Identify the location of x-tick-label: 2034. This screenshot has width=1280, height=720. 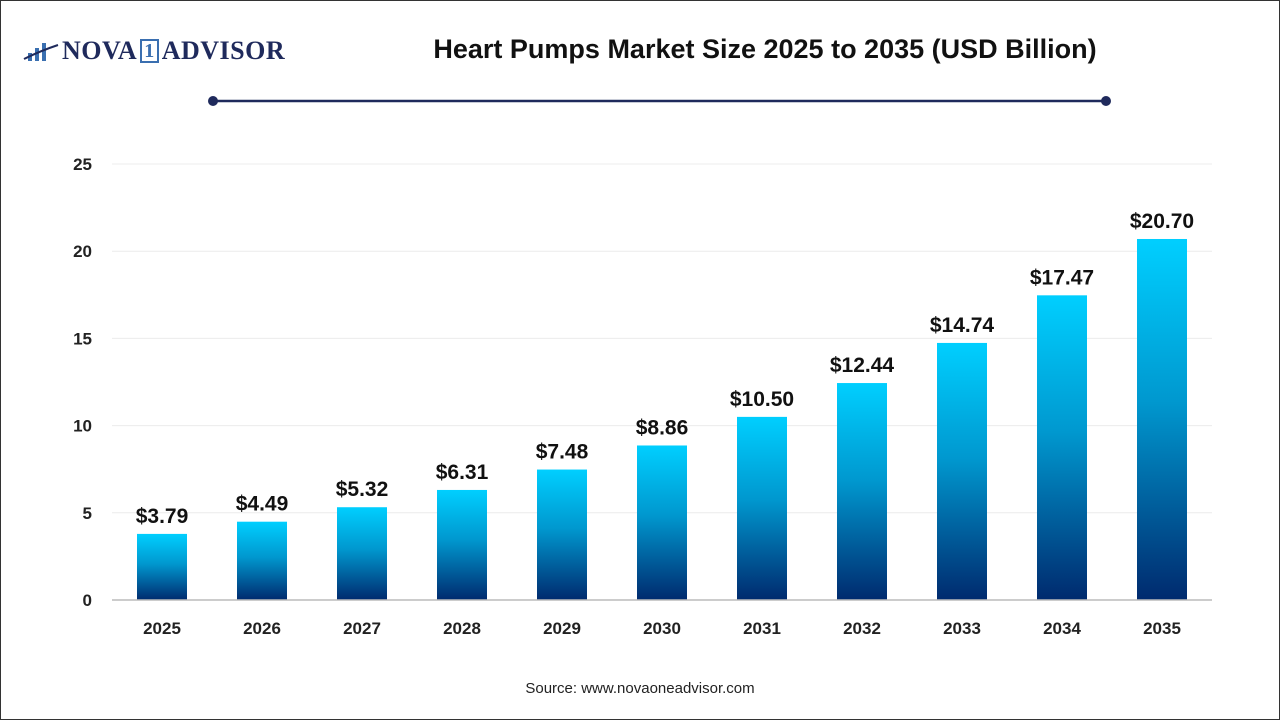
(1062, 628).